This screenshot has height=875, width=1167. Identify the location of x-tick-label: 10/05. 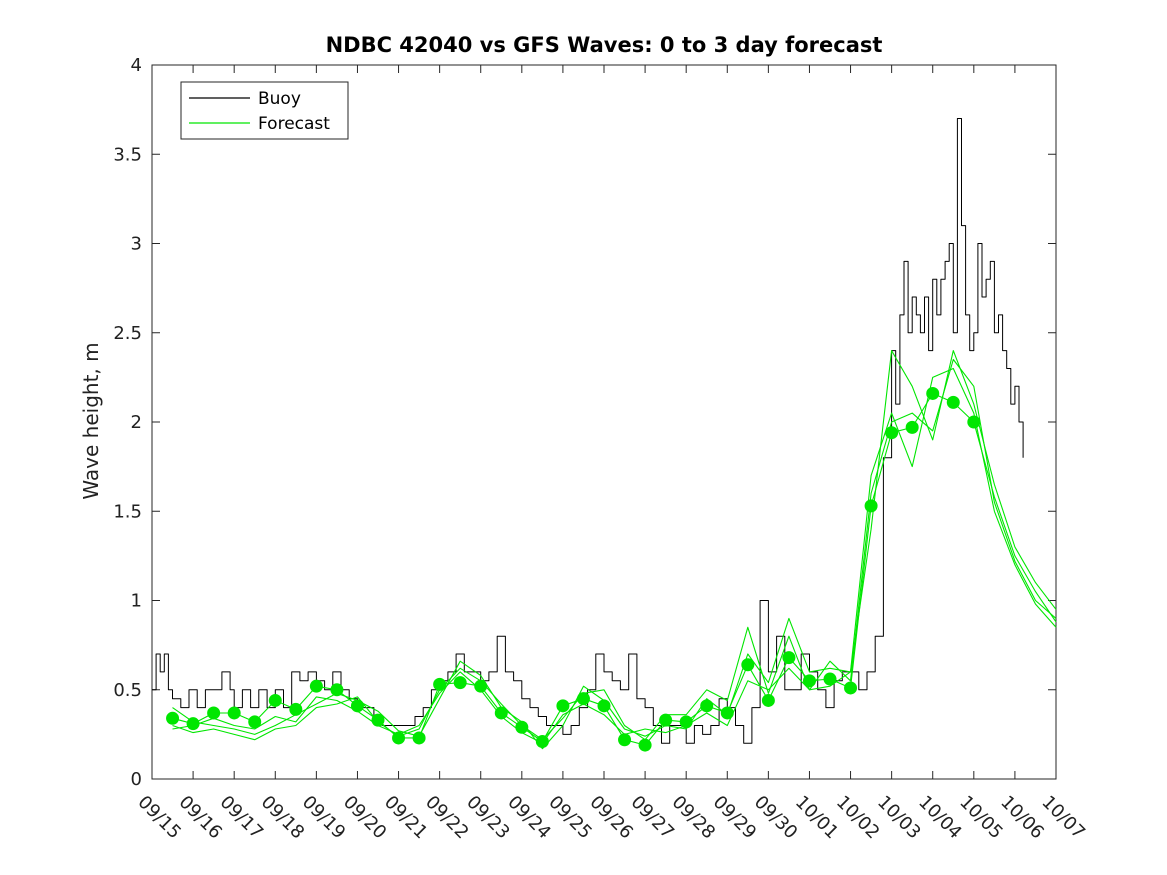
(981, 818).